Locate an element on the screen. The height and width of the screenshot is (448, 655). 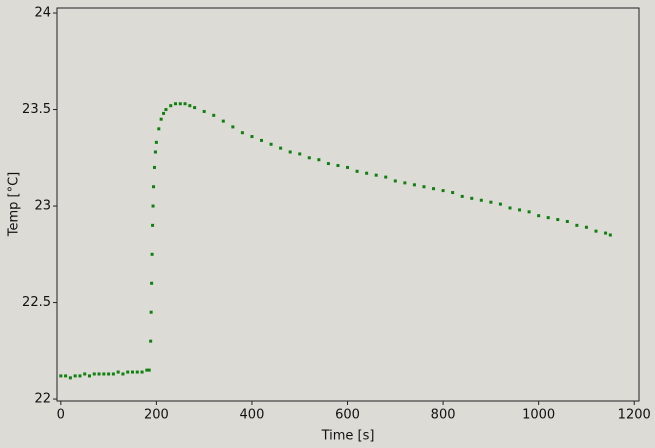
y-tick-label: 23.5 is located at coordinates (36, 109).